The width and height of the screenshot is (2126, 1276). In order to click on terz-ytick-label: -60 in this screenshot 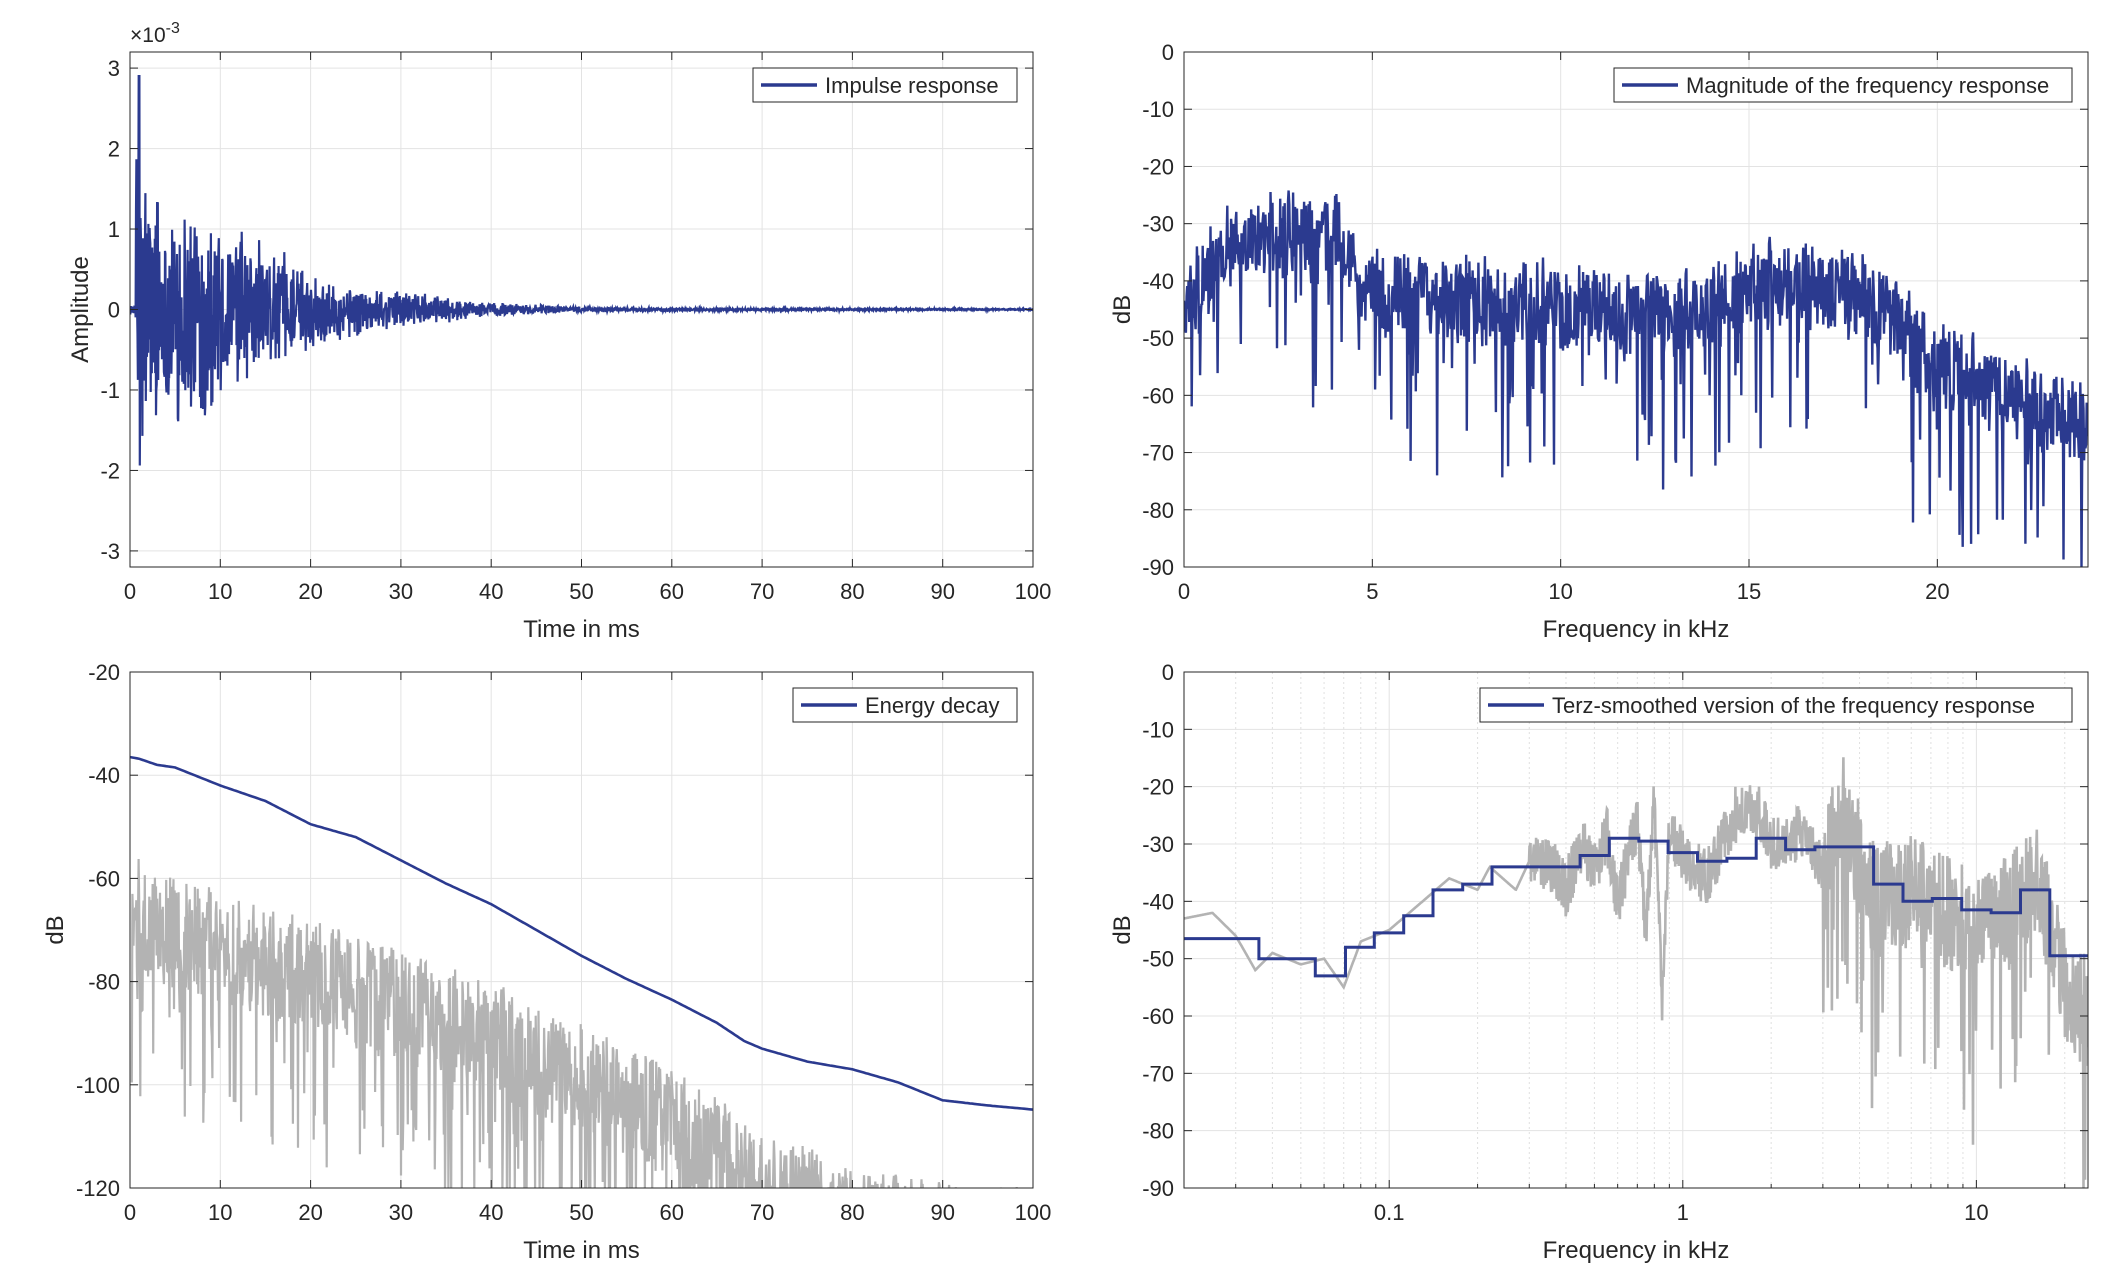, I will do `click(1158, 1016)`.